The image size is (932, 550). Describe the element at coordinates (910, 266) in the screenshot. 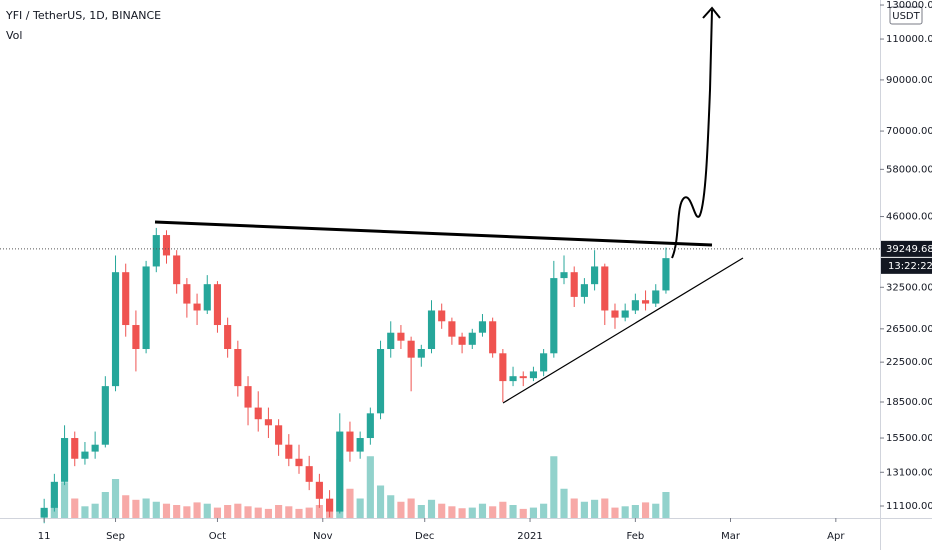

I see `countdown: 13:22:22` at that location.